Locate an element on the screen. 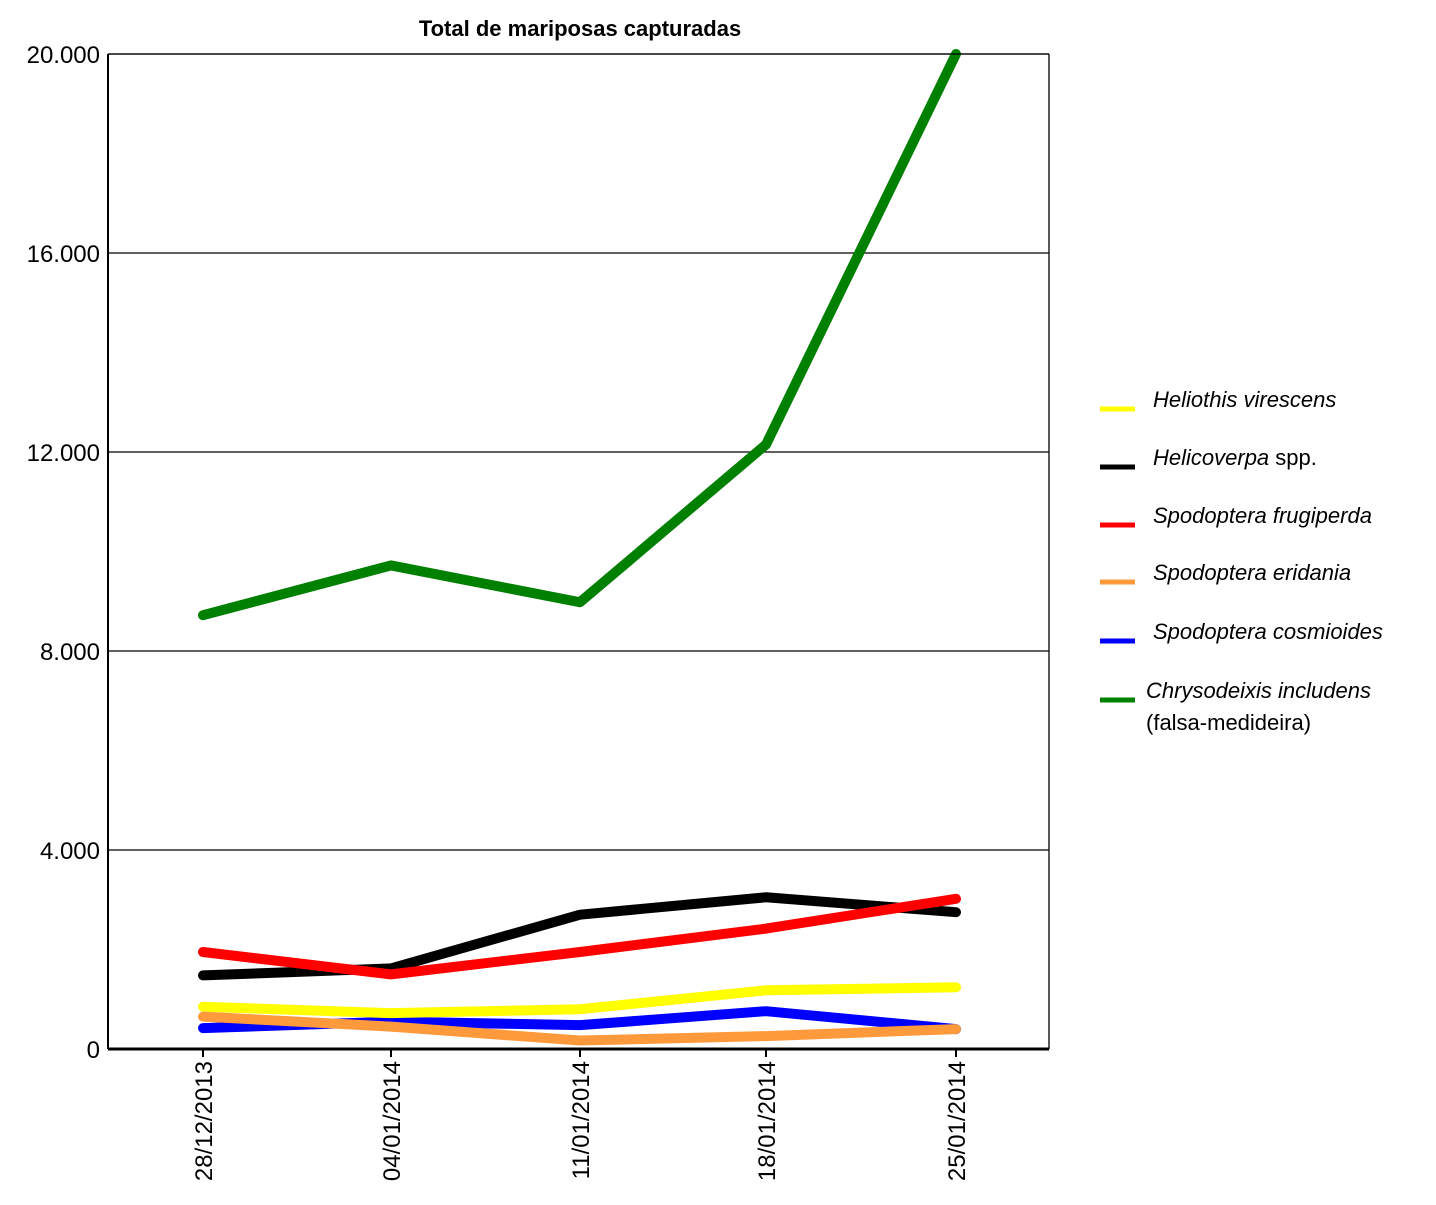  y-tick-label: 0 is located at coordinates (93, 1050).